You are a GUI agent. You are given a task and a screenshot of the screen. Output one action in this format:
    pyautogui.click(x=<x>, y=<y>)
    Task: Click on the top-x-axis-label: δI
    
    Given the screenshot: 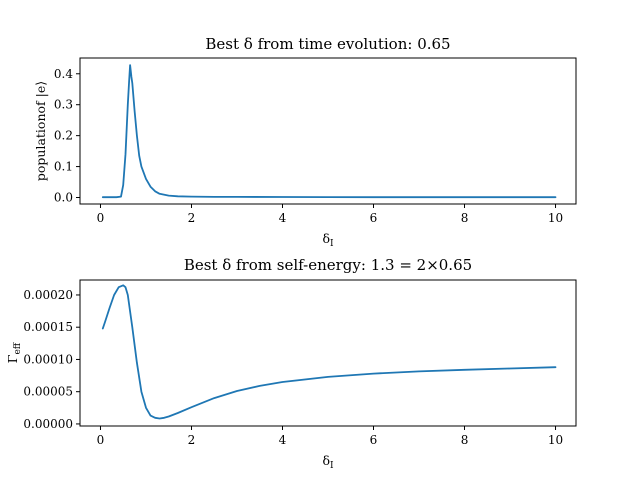 What is the action you would take?
    pyautogui.click(x=328, y=240)
    